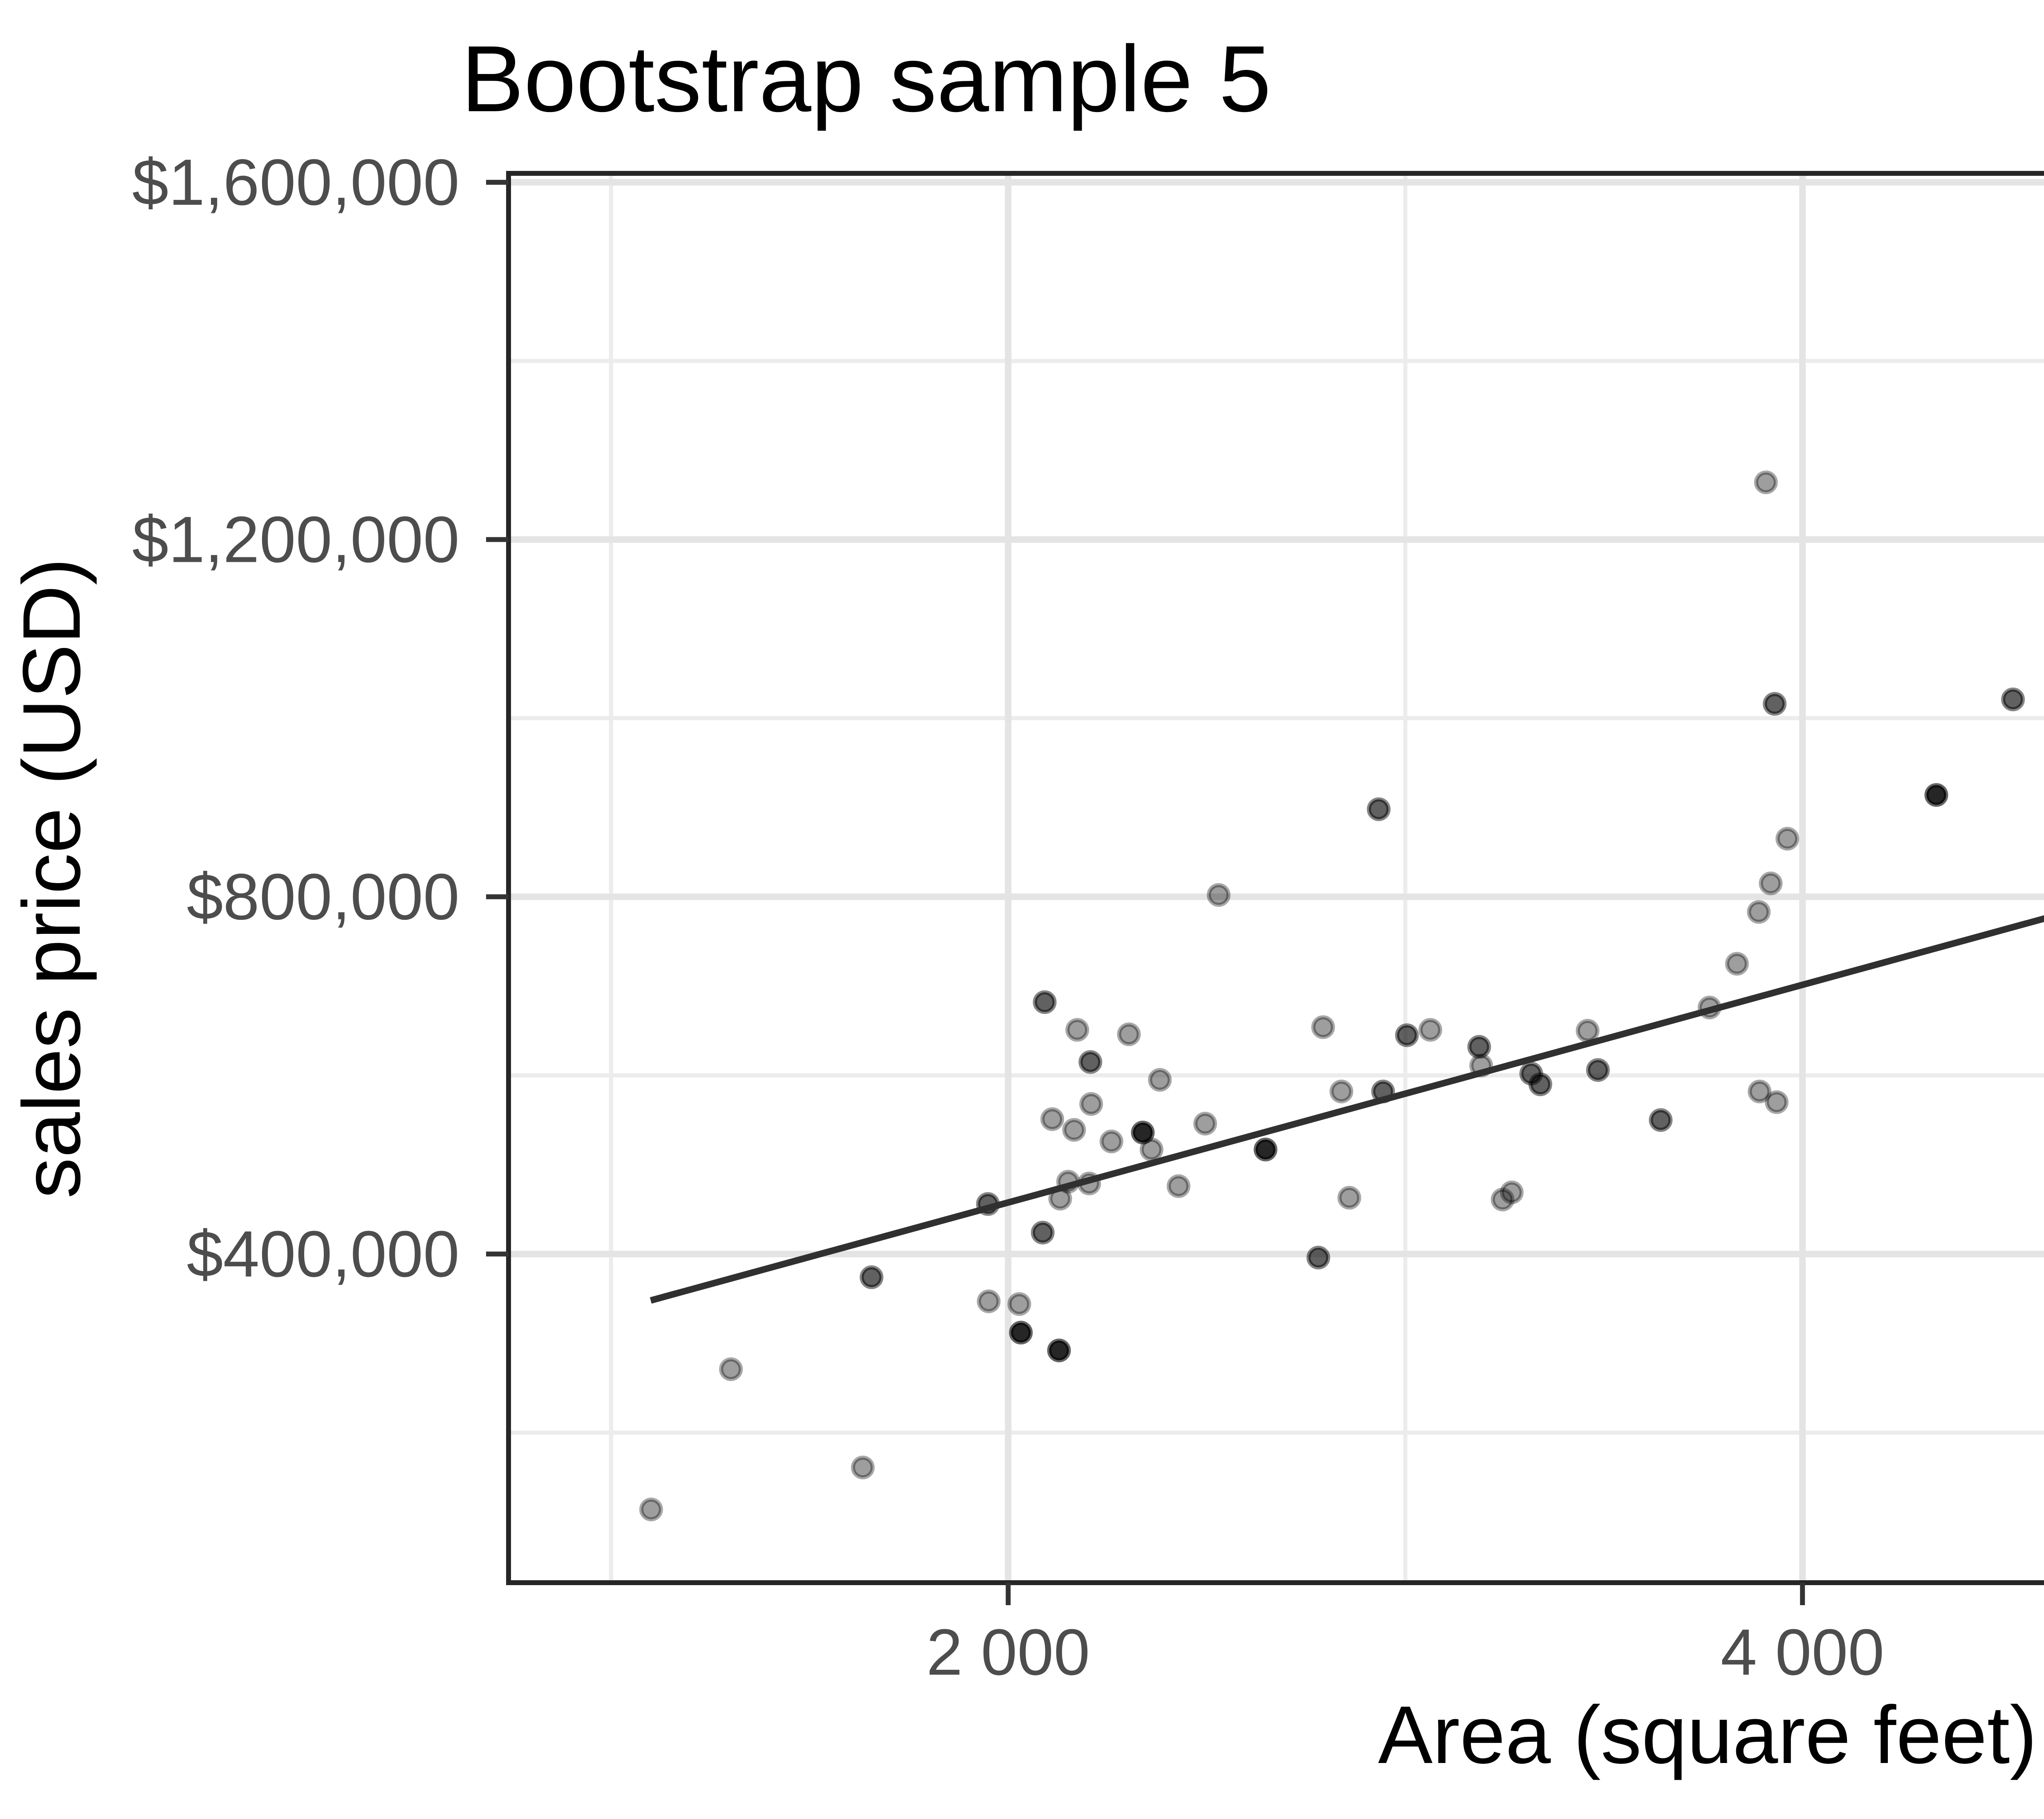 The height and width of the screenshot is (1819, 2044). I want to click on x-tick-label: 2 000, so click(1008, 1652).